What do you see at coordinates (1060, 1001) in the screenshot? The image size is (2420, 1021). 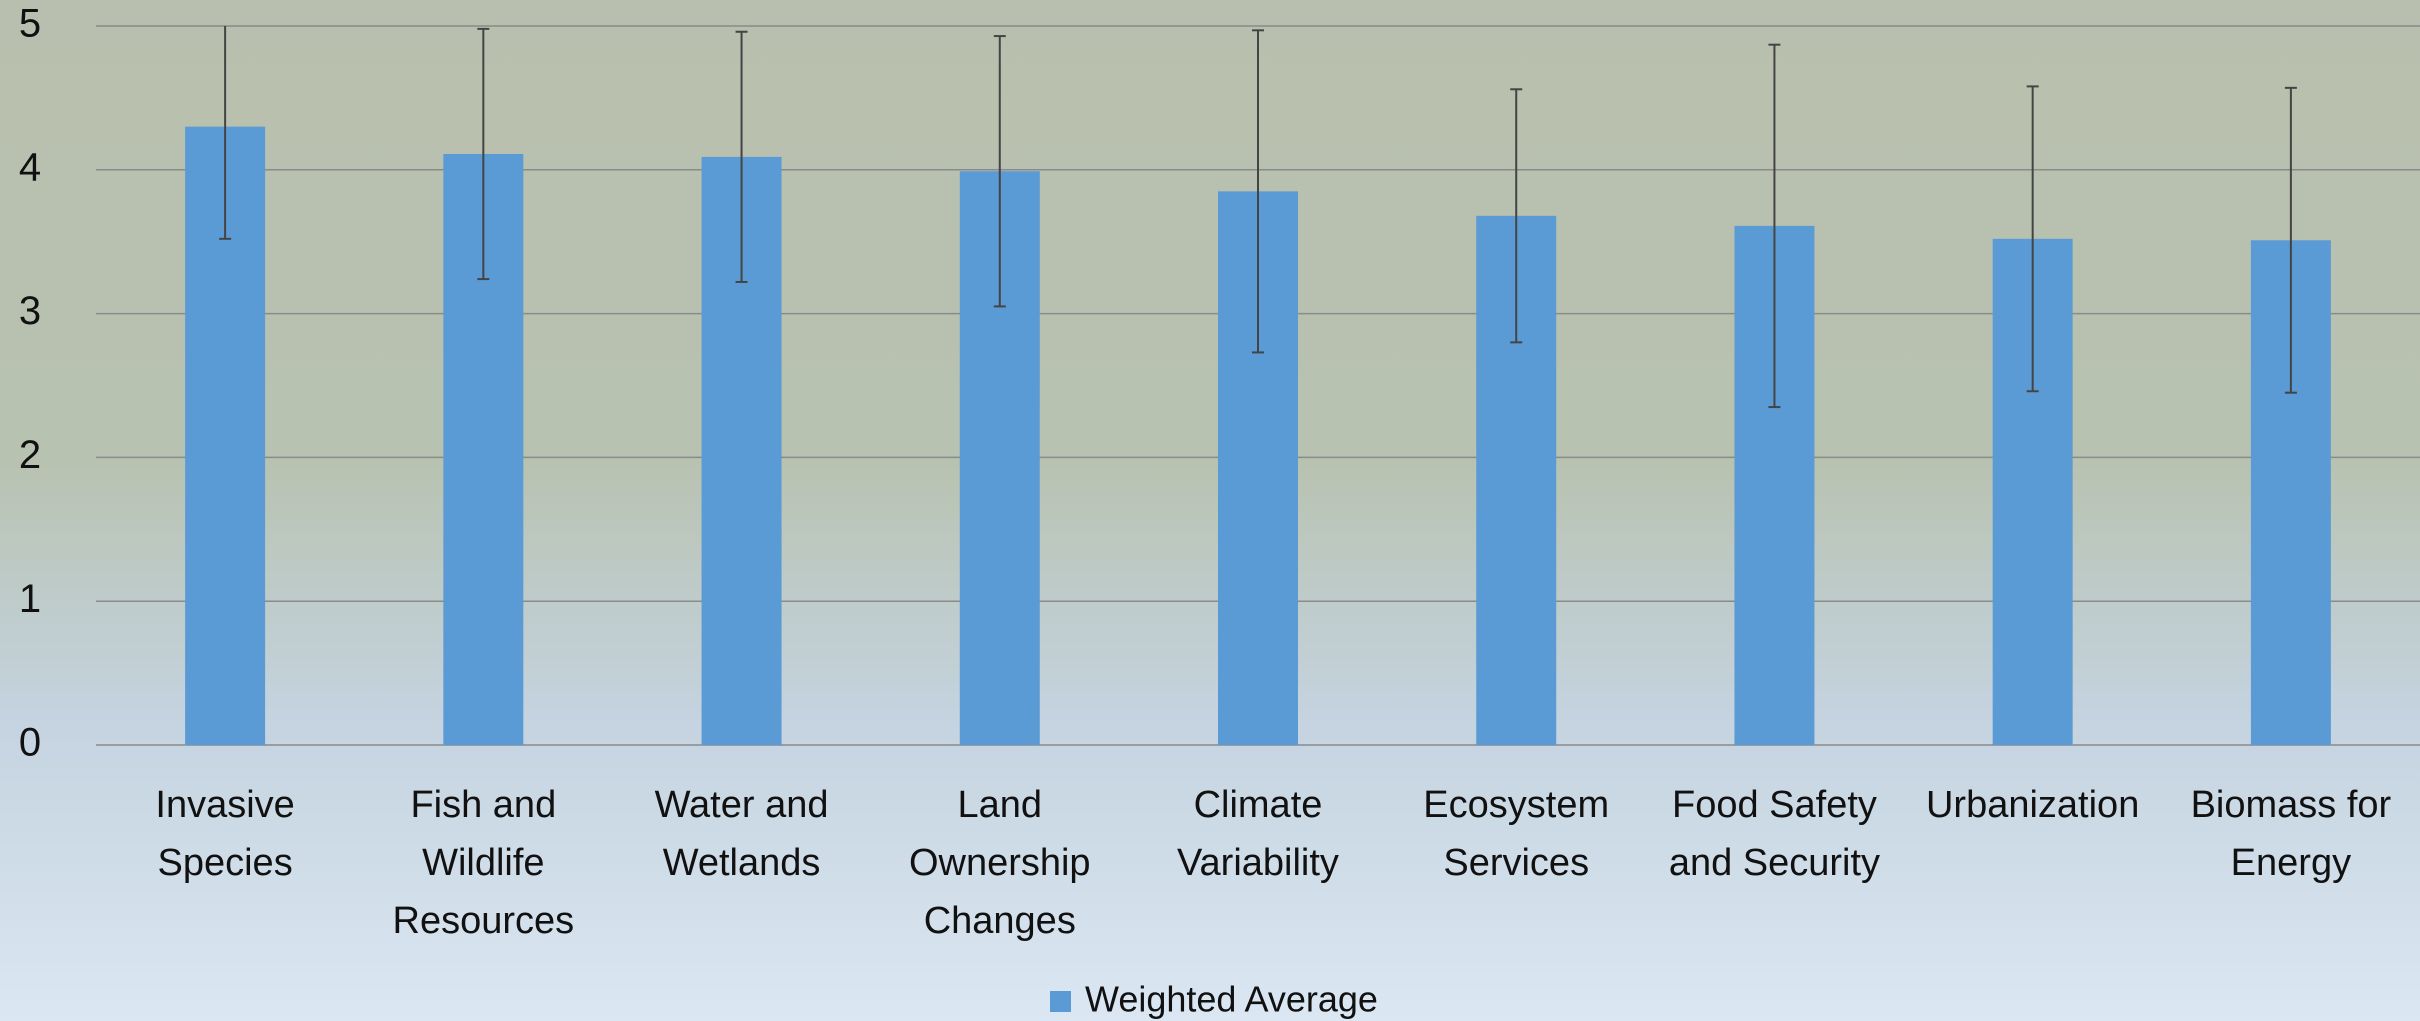 I see `legend-swatch` at bounding box center [1060, 1001].